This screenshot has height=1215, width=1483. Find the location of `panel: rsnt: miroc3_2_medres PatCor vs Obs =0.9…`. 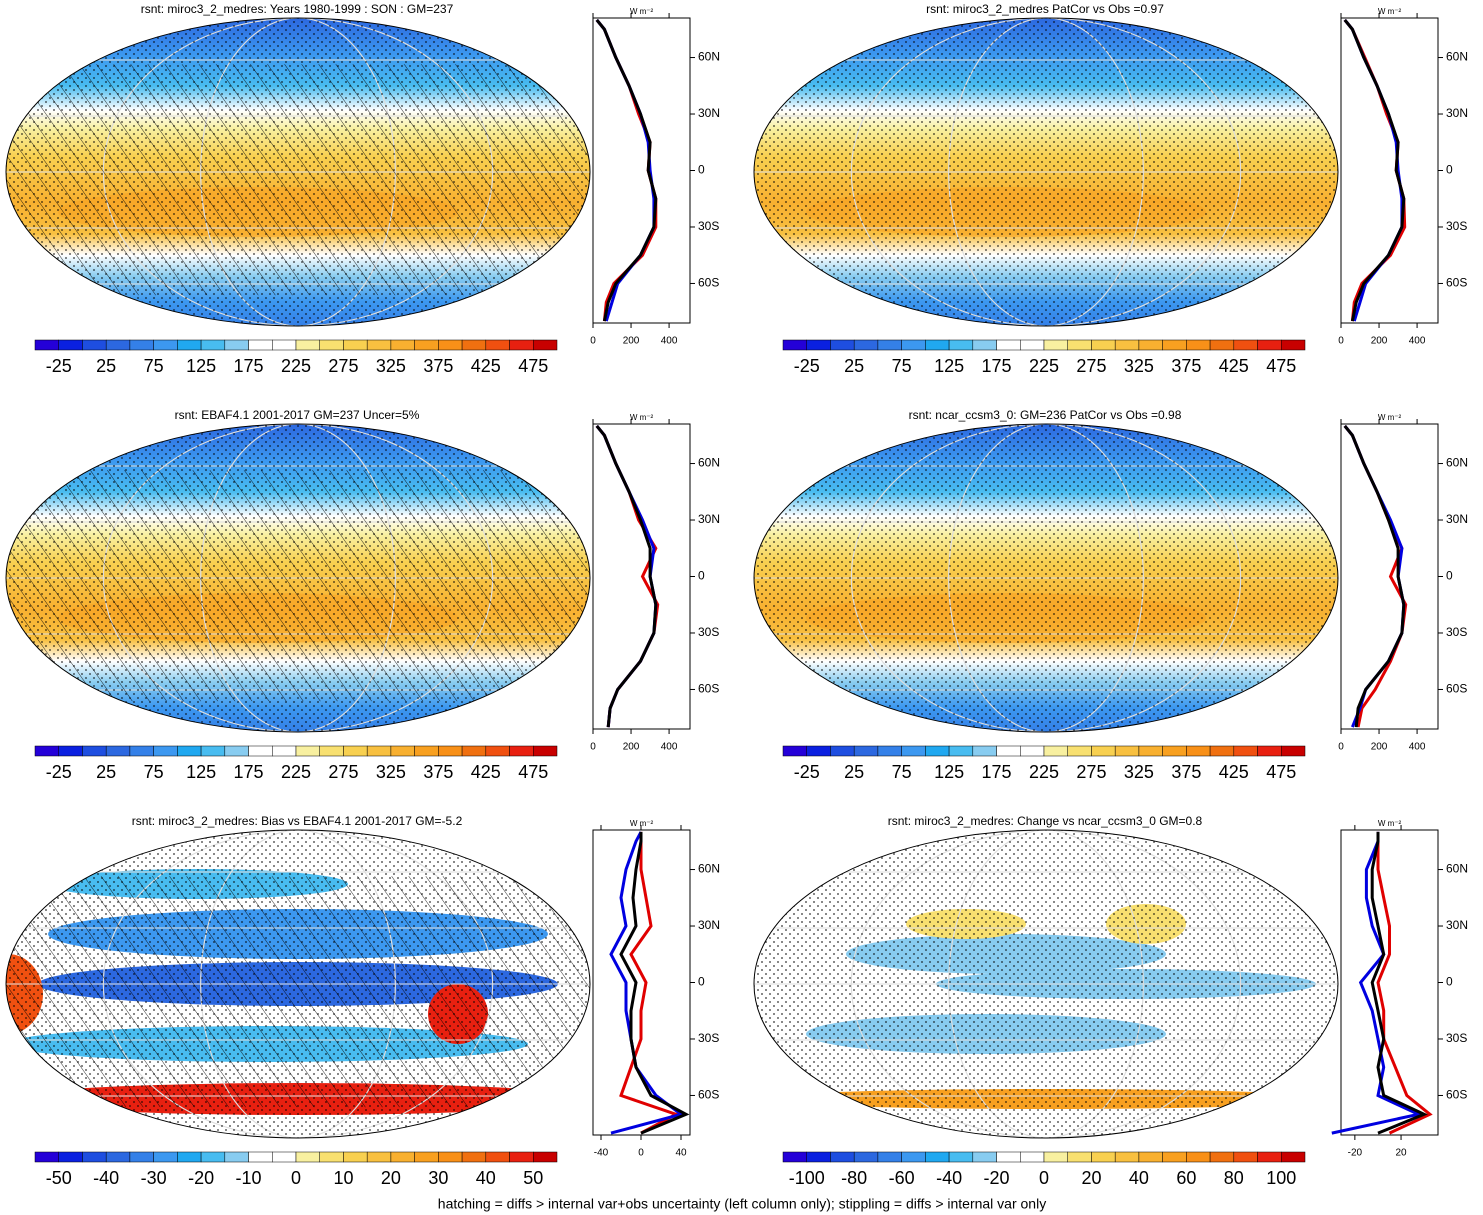

panel: rsnt: miroc3_2_medres PatCor vs Obs =0.9… is located at coordinates (1110, 189).